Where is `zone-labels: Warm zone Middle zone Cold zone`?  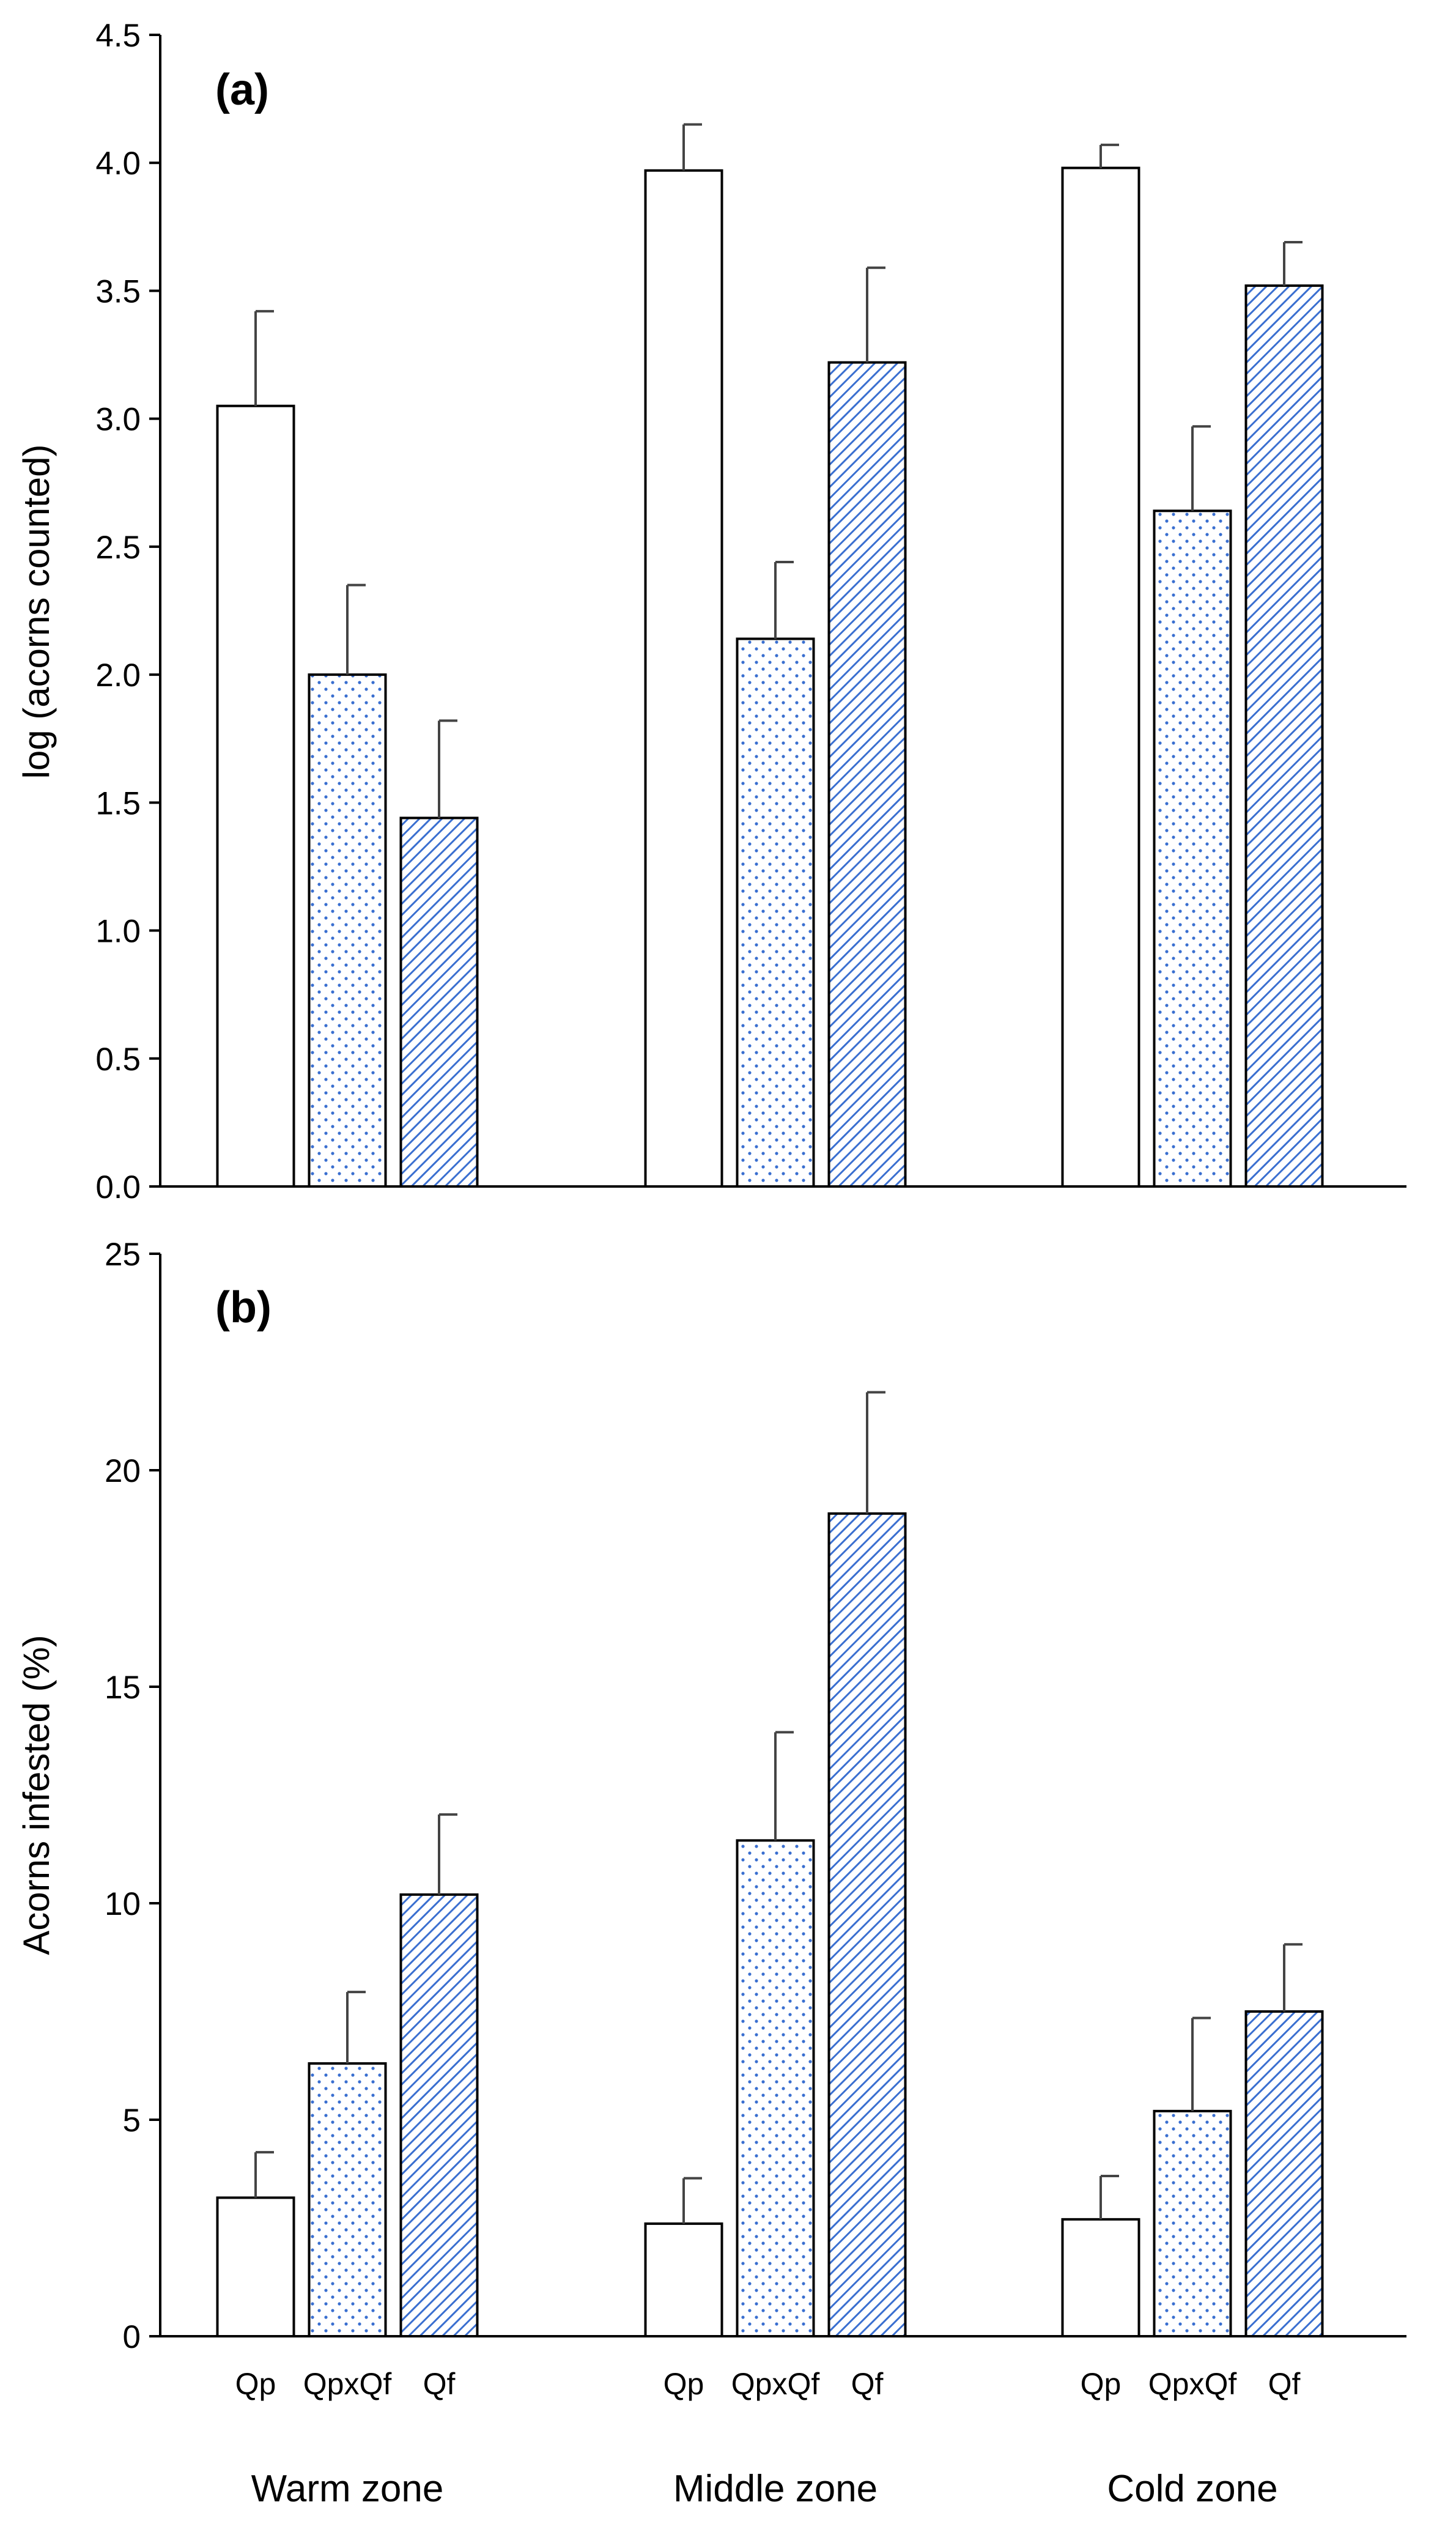 zone-labels: Warm zone Middle zone Cold zone is located at coordinates (764, 2489).